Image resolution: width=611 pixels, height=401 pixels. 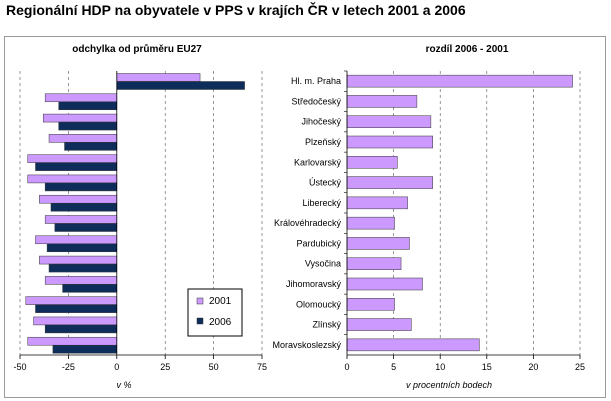 What do you see at coordinates (158, 77) in the screenshot?
I see `bar-2001-Hl. m. Praha` at bounding box center [158, 77].